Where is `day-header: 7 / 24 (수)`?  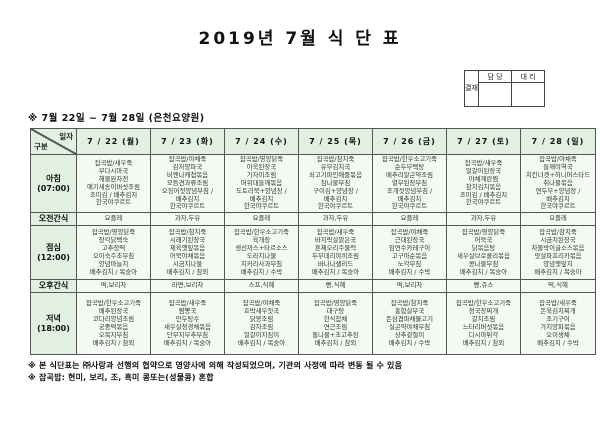 day-header: 7 / 24 (수) is located at coordinates (261, 141).